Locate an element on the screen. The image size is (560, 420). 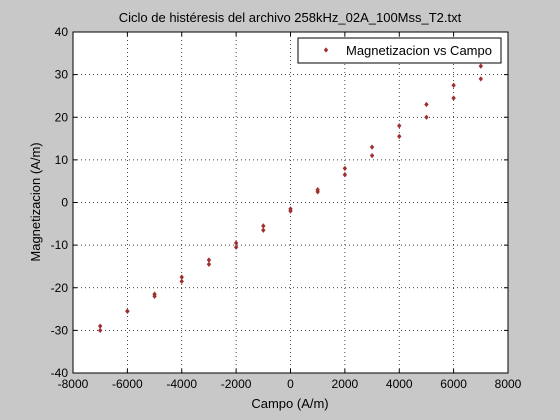
legend-entry-label: Magnetizacion vs Campo is located at coordinates (419, 50).